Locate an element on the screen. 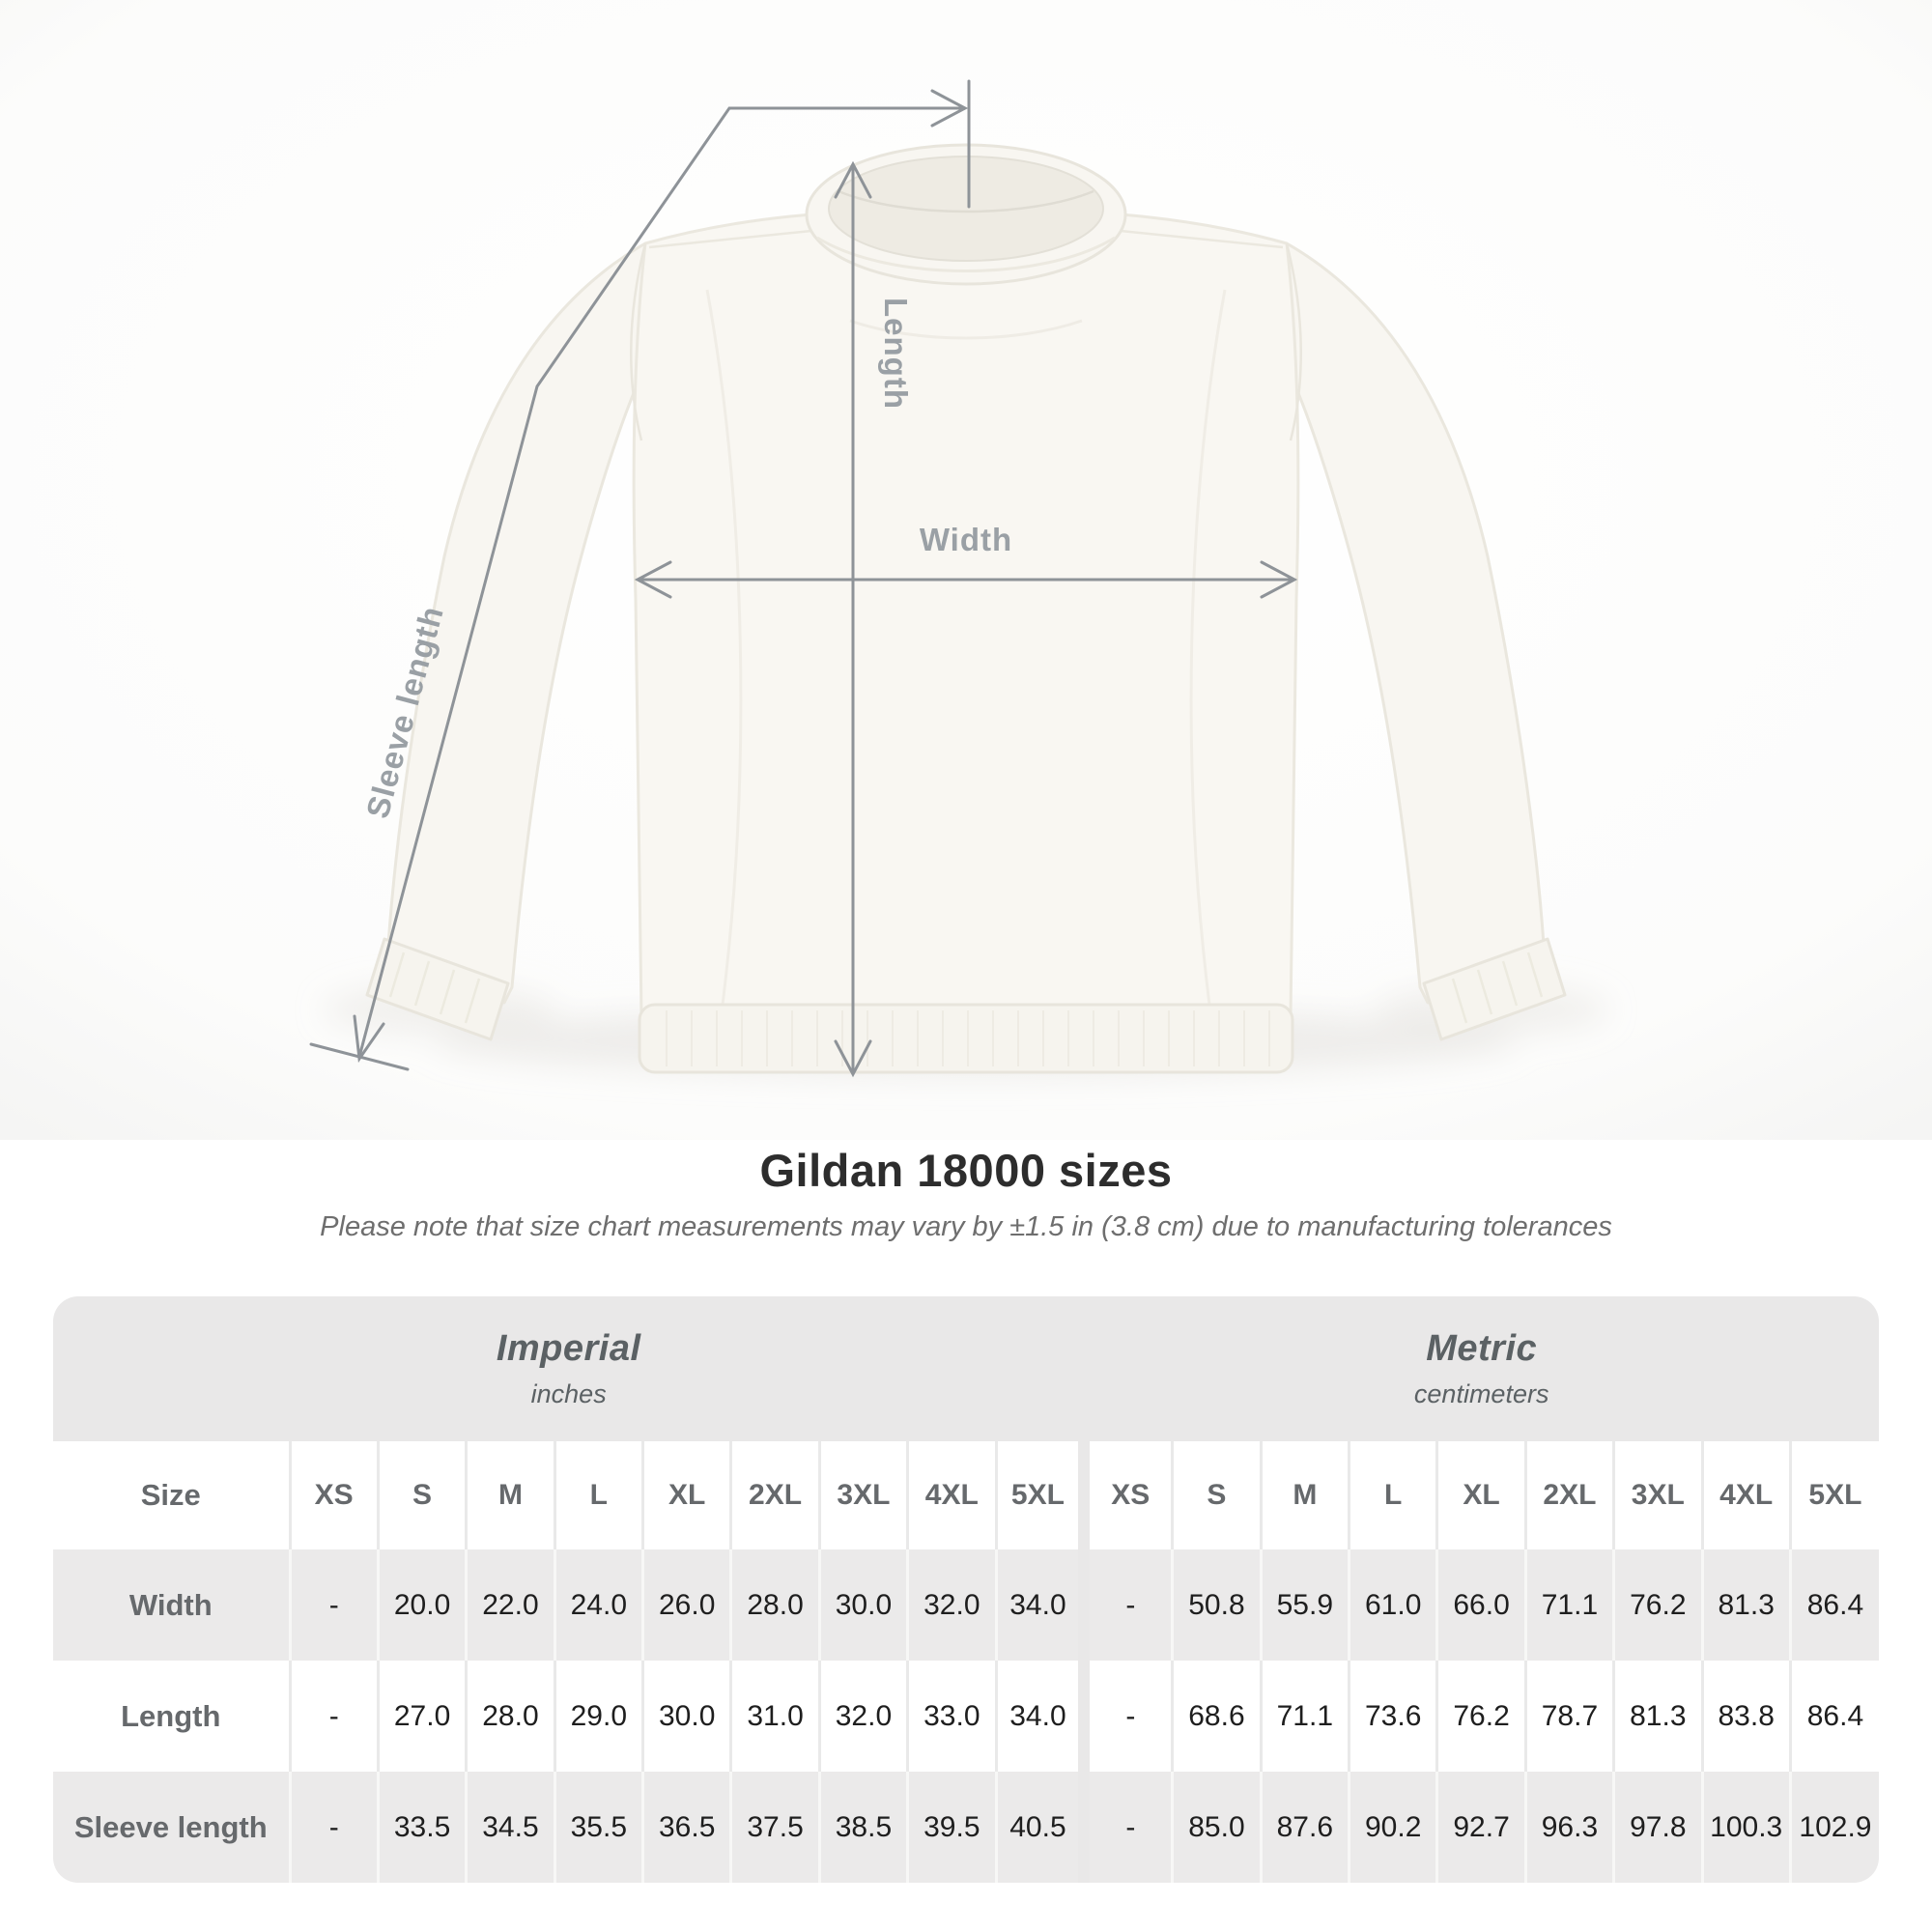 Image resolution: width=1932 pixels, height=1932 pixels. value-cell: 68.6 is located at coordinates (1216, 1716).